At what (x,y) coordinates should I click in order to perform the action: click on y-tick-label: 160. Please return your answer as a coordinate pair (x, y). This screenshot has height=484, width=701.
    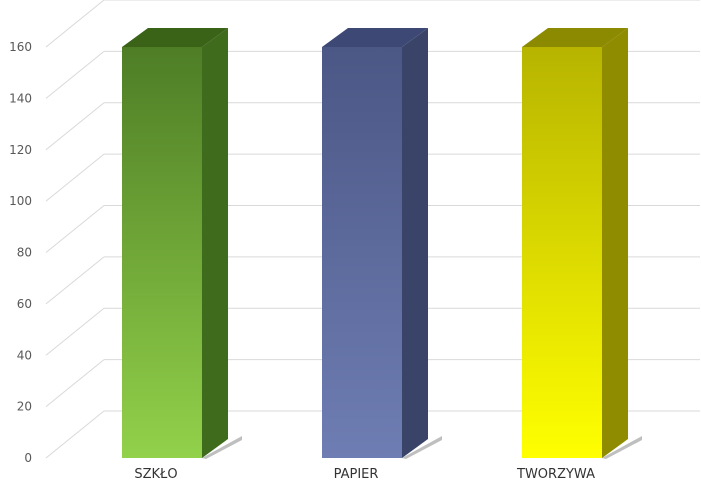
    Looking at the image, I should click on (20, 47).